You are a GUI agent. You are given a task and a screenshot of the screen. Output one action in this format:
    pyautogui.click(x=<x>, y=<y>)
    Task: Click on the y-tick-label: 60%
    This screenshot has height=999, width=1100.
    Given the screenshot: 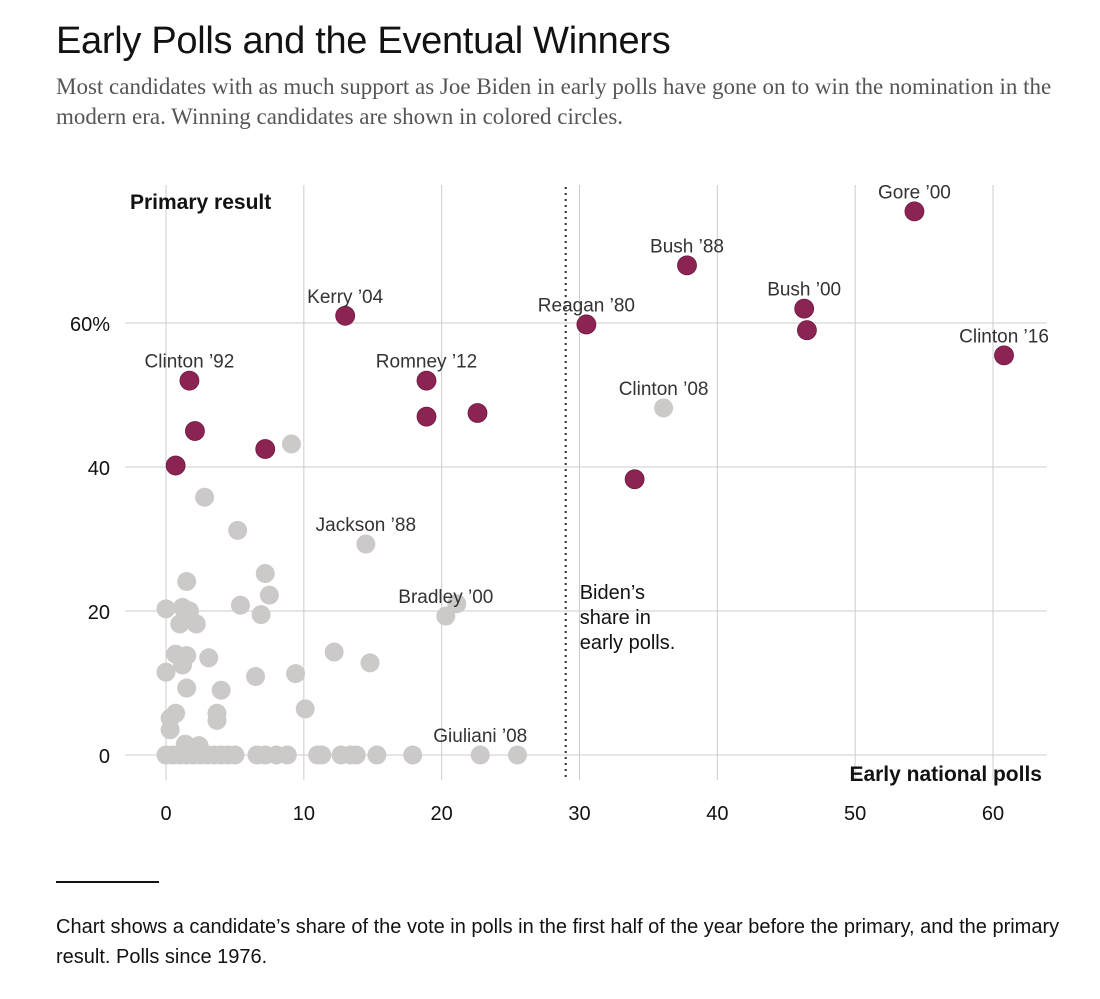 What is the action you would take?
    pyautogui.click(x=90, y=325)
    